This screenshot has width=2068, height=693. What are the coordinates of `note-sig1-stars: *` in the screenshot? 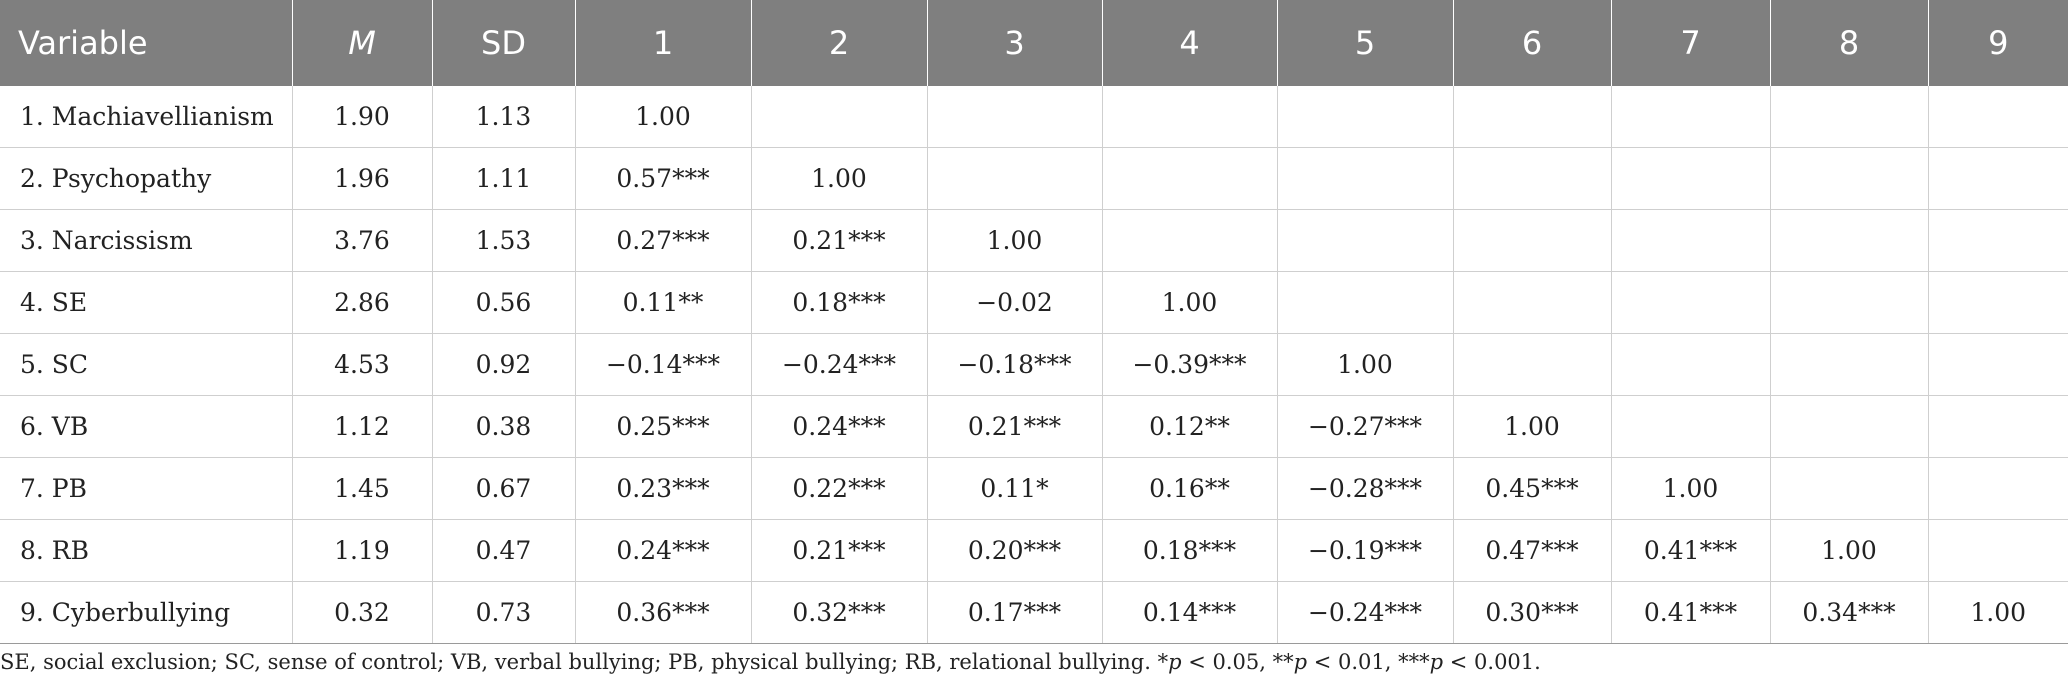 It's located at (1163, 662).